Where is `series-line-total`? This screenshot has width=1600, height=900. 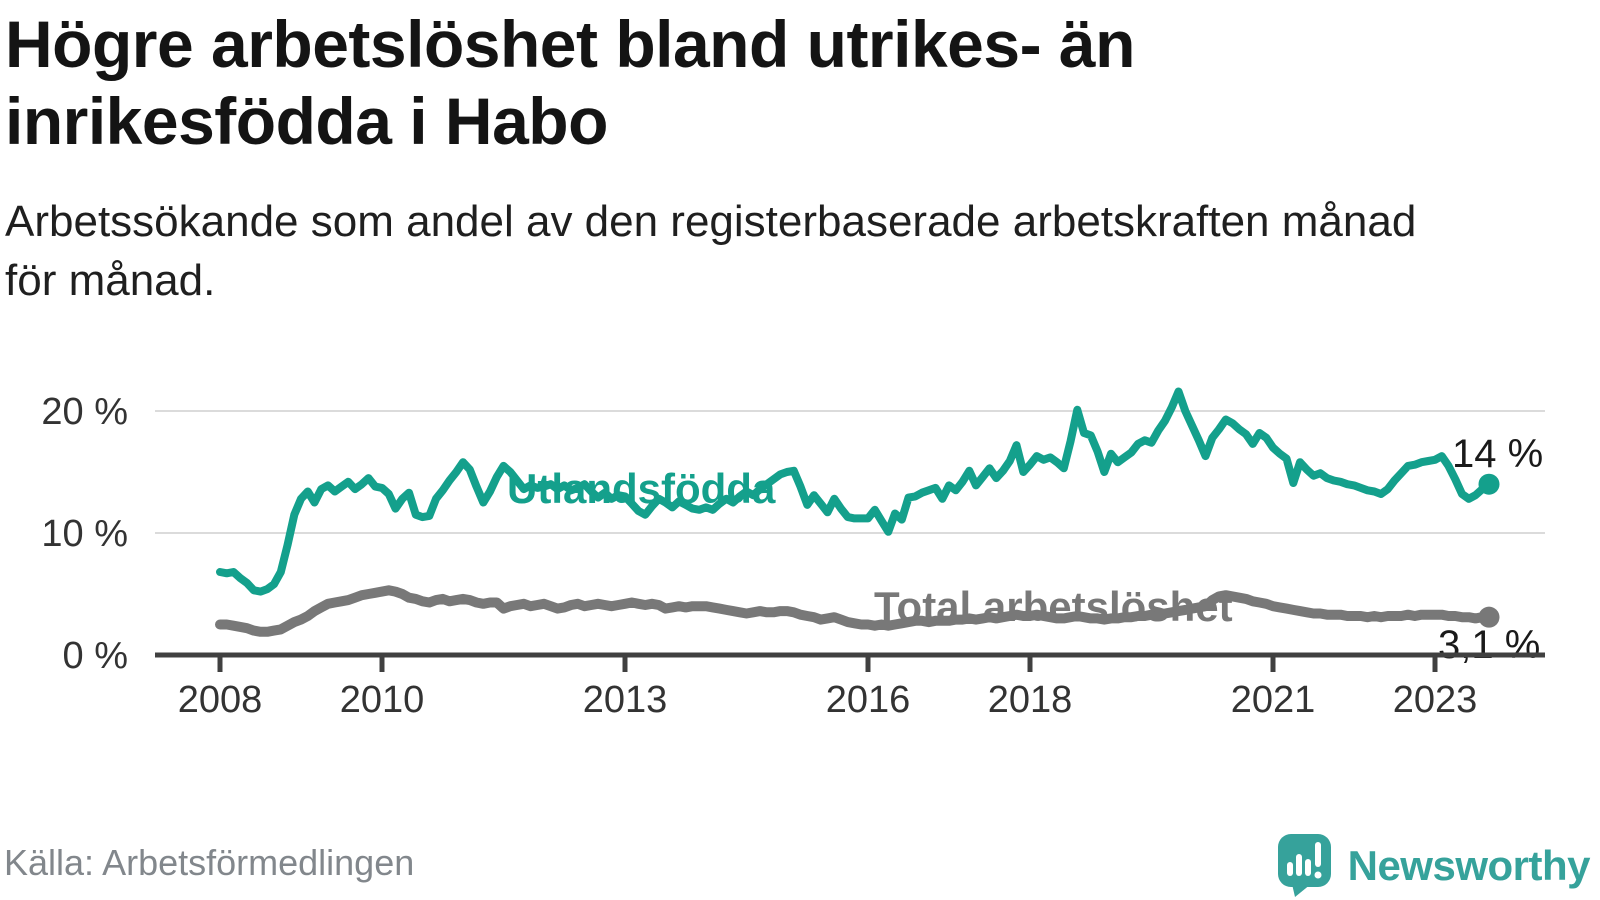 series-line-total is located at coordinates (854, 611).